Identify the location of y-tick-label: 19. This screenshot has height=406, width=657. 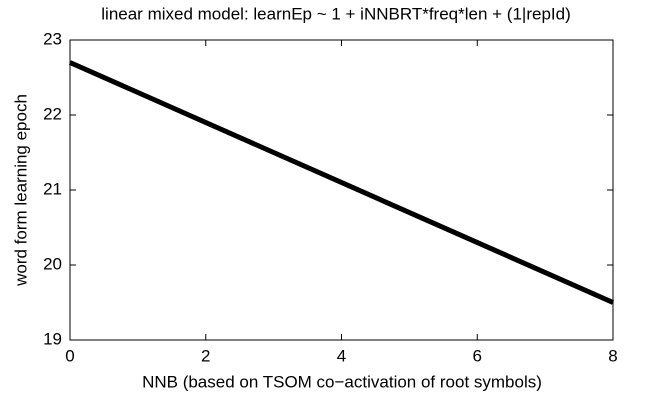
(52, 338).